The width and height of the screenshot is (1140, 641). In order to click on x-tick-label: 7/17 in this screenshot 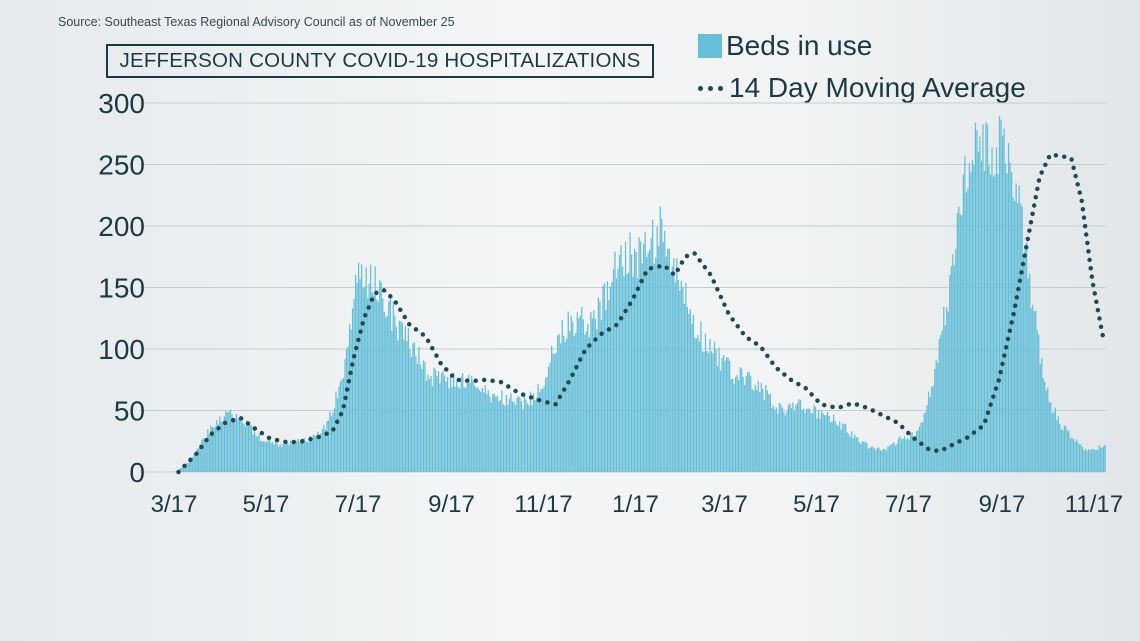, I will do `click(908, 504)`.